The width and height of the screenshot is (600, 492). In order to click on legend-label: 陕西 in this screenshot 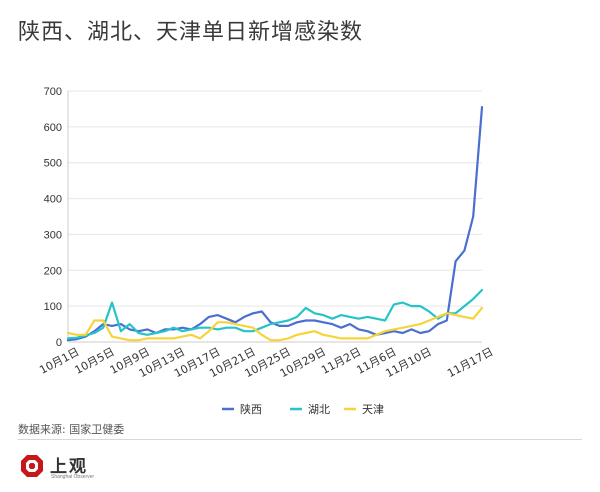, I will do `click(251, 409)`.